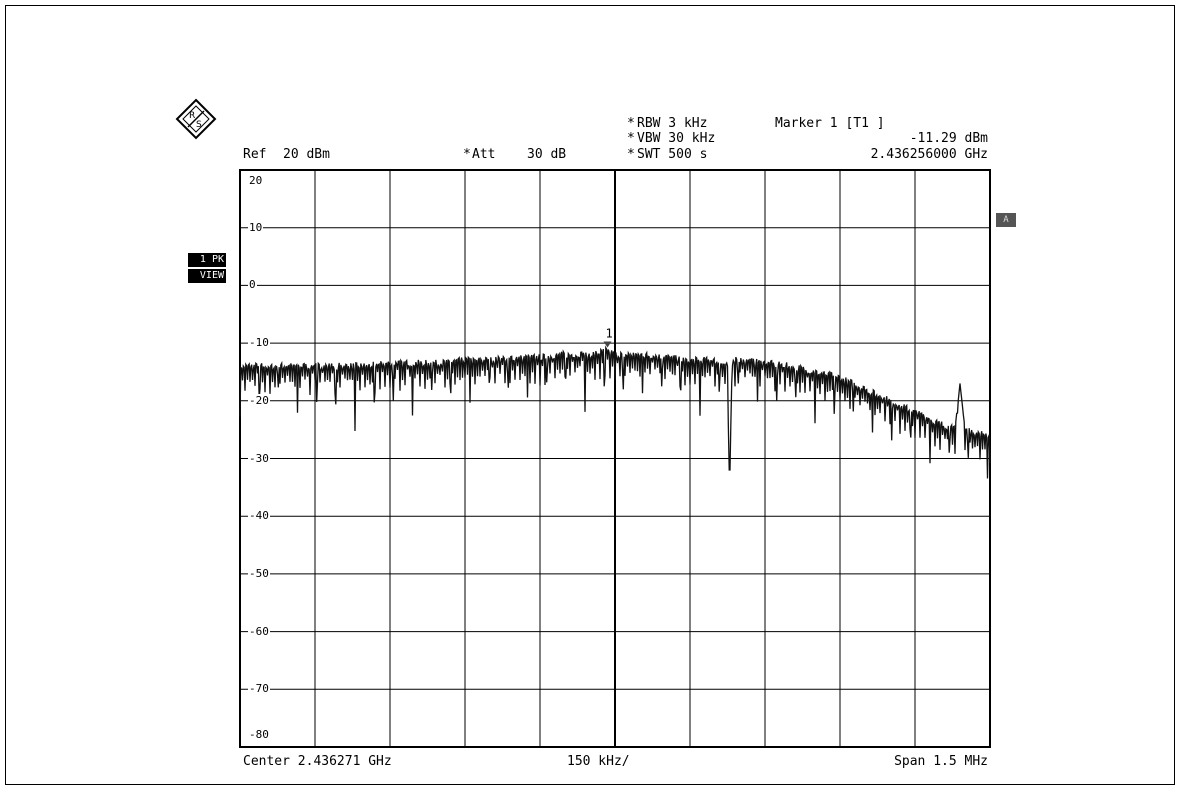 Image resolution: width=1180 pixels, height=785 pixels. I want to click on marker-frequency: 2.436256000 GHz, so click(929, 154).